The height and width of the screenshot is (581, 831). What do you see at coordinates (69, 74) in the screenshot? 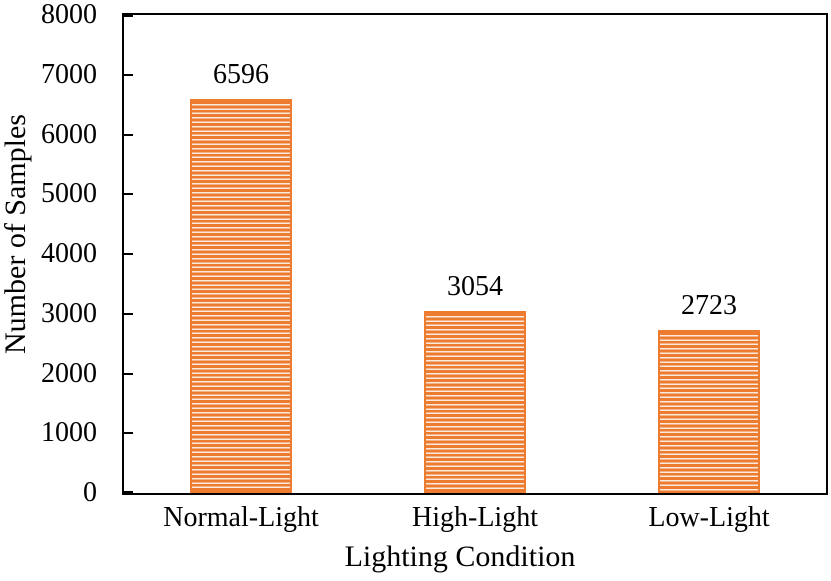
I see `y-tick-label: 7000` at bounding box center [69, 74].